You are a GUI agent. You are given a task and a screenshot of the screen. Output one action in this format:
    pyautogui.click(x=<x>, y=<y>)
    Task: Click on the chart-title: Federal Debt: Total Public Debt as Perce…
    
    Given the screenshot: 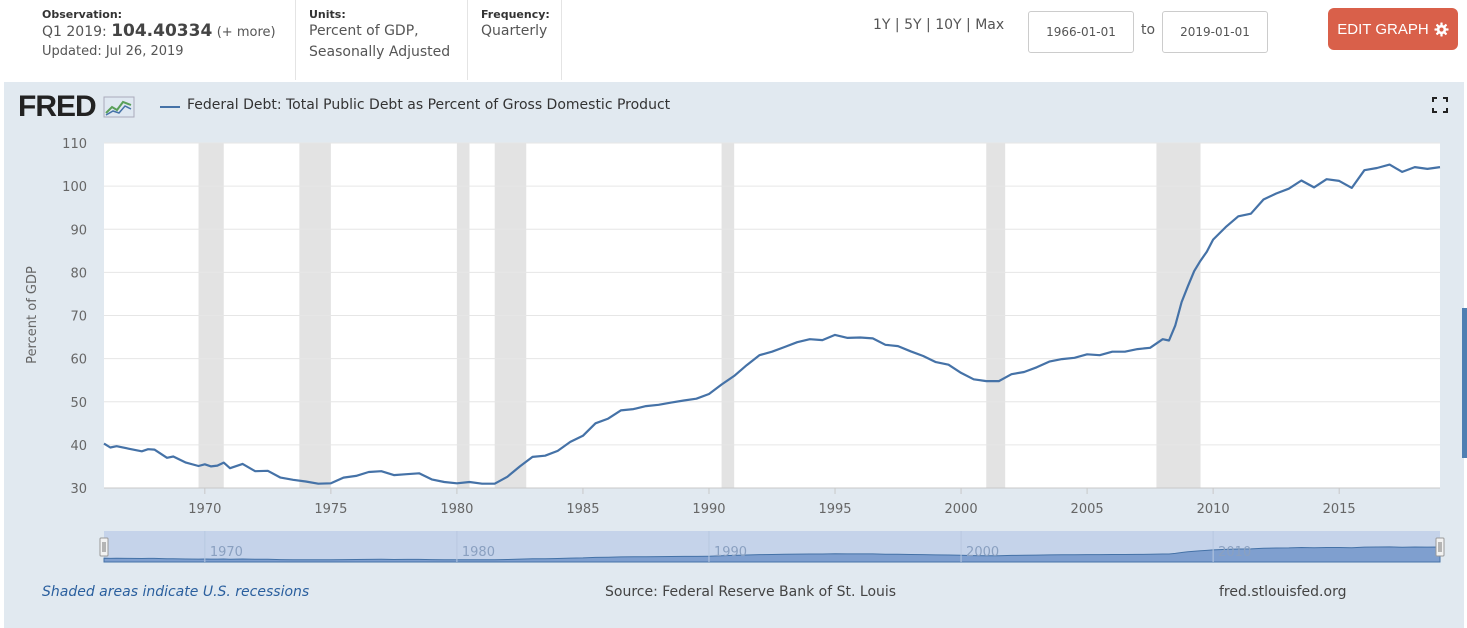 What is the action you would take?
    pyautogui.click(x=429, y=105)
    